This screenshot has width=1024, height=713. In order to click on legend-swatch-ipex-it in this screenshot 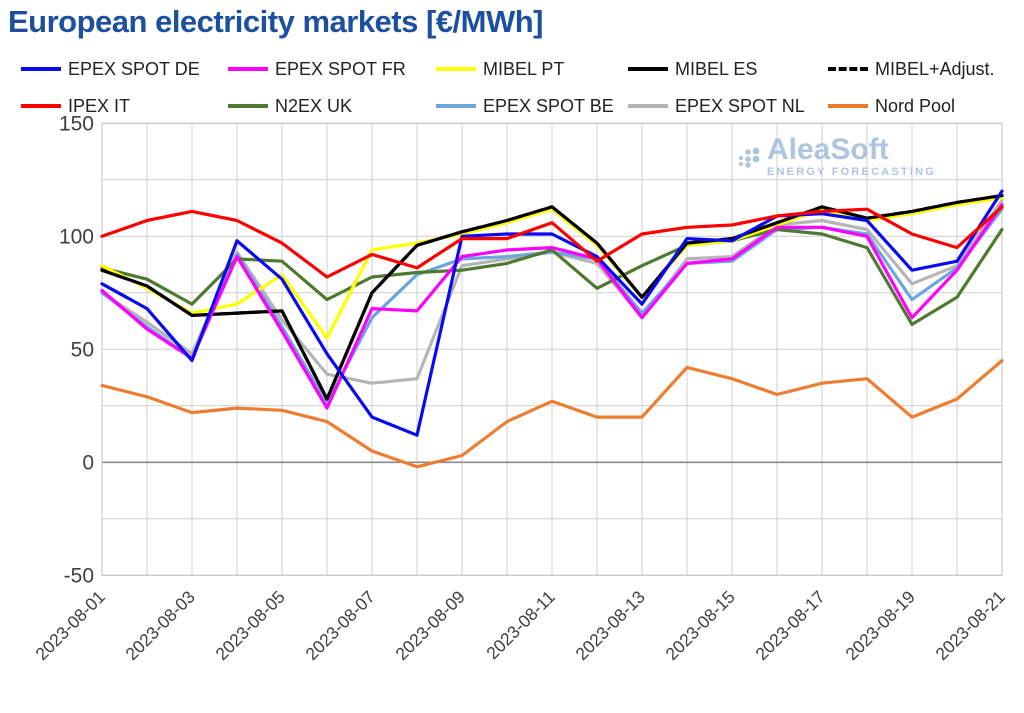, I will do `click(41, 106)`.